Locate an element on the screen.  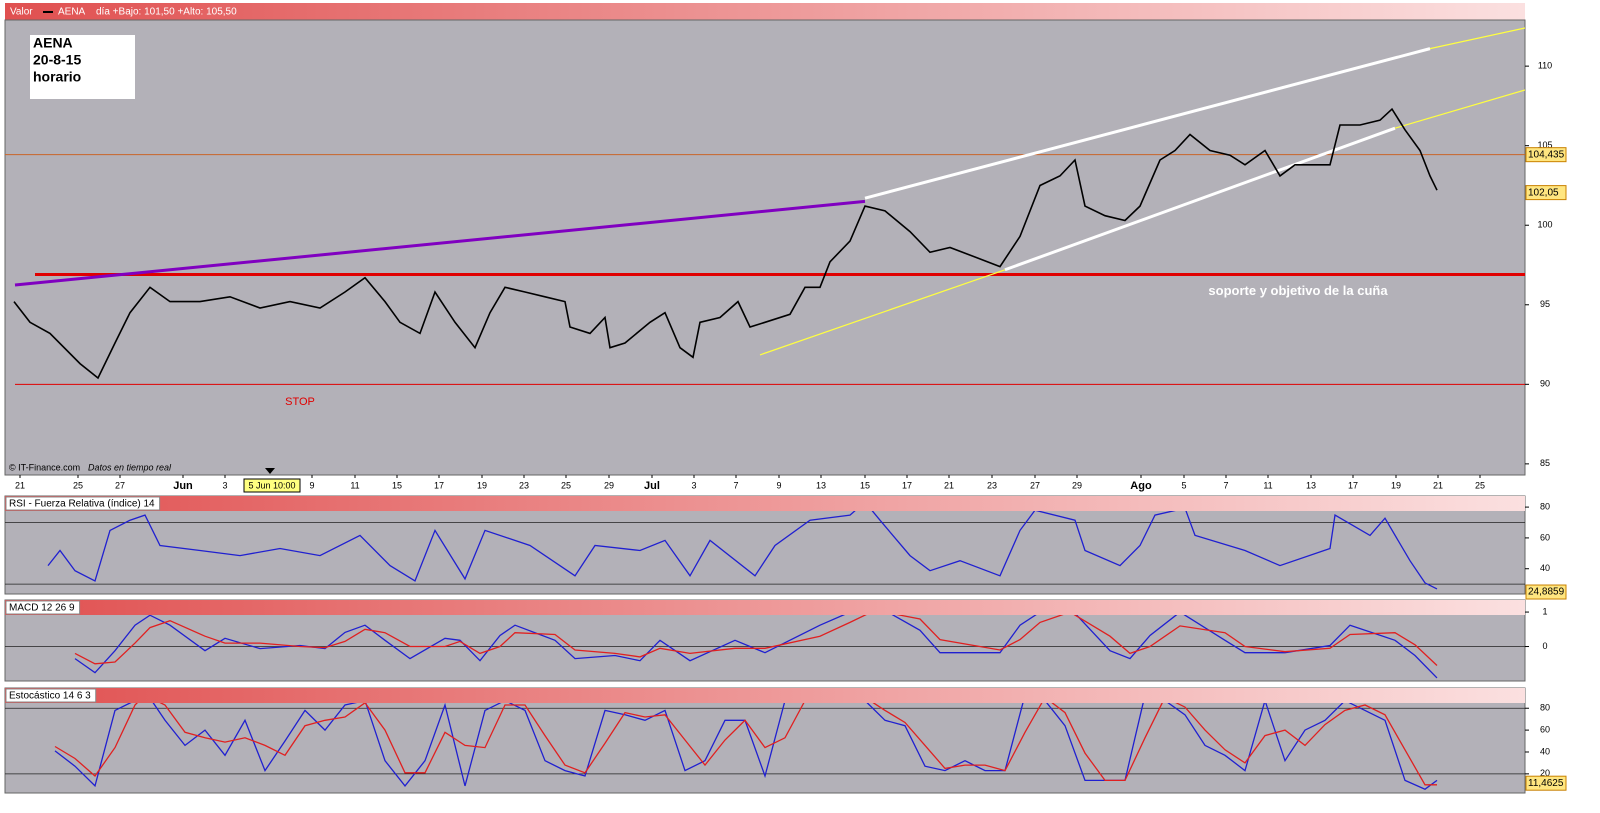
credit: © IT-Finance.com is located at coordinates (44, 467).